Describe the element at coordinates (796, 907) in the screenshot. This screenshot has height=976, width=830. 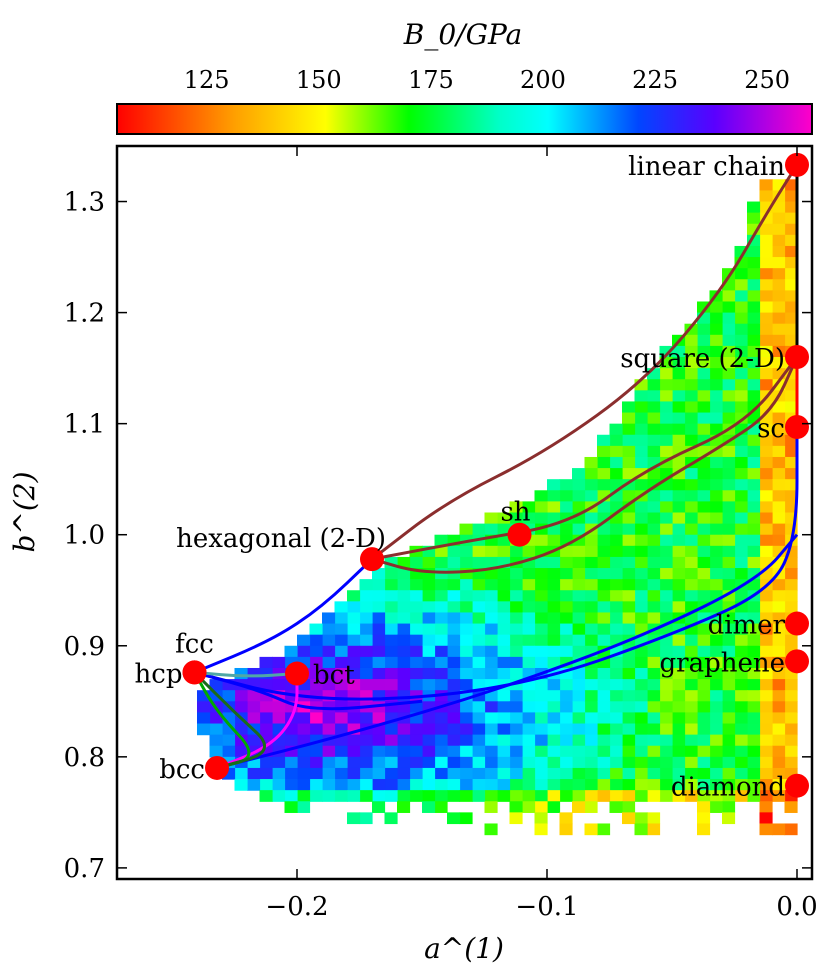
I see `x-tick-label: 0.0` at that location.